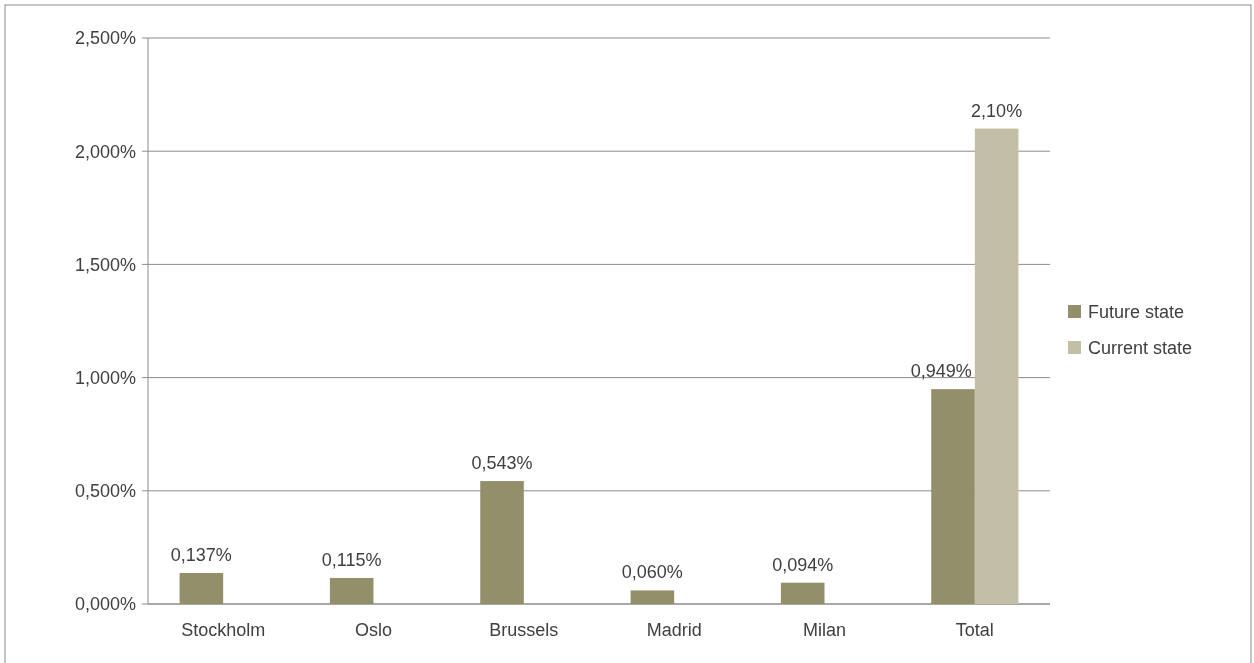 This screenshot has width=1254, height=663. I want to click on data-label: 0,094%, so click(803, 564).